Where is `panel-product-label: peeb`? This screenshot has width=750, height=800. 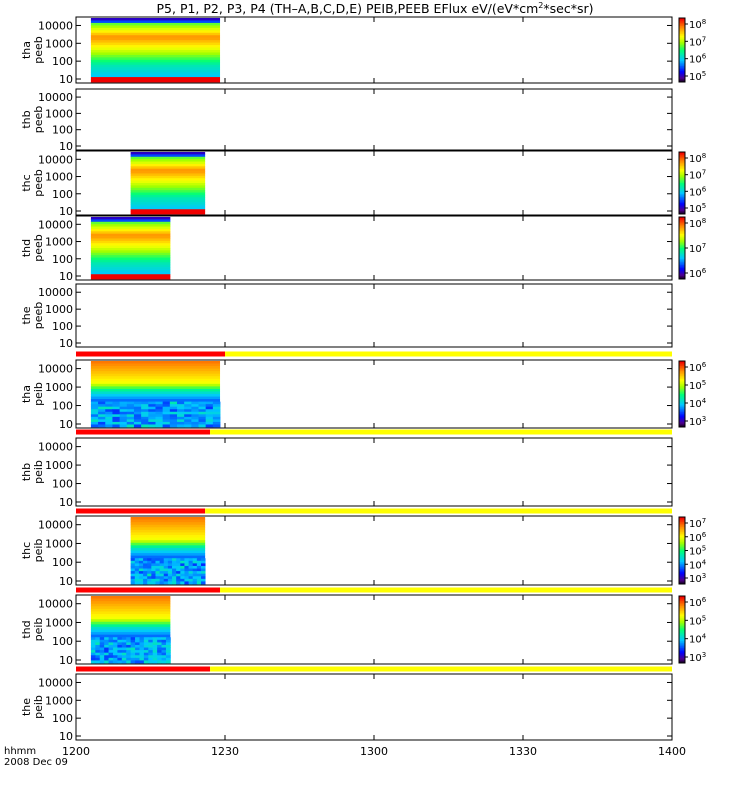
panel-product-label: peeb is located at coordinates (38, 120).